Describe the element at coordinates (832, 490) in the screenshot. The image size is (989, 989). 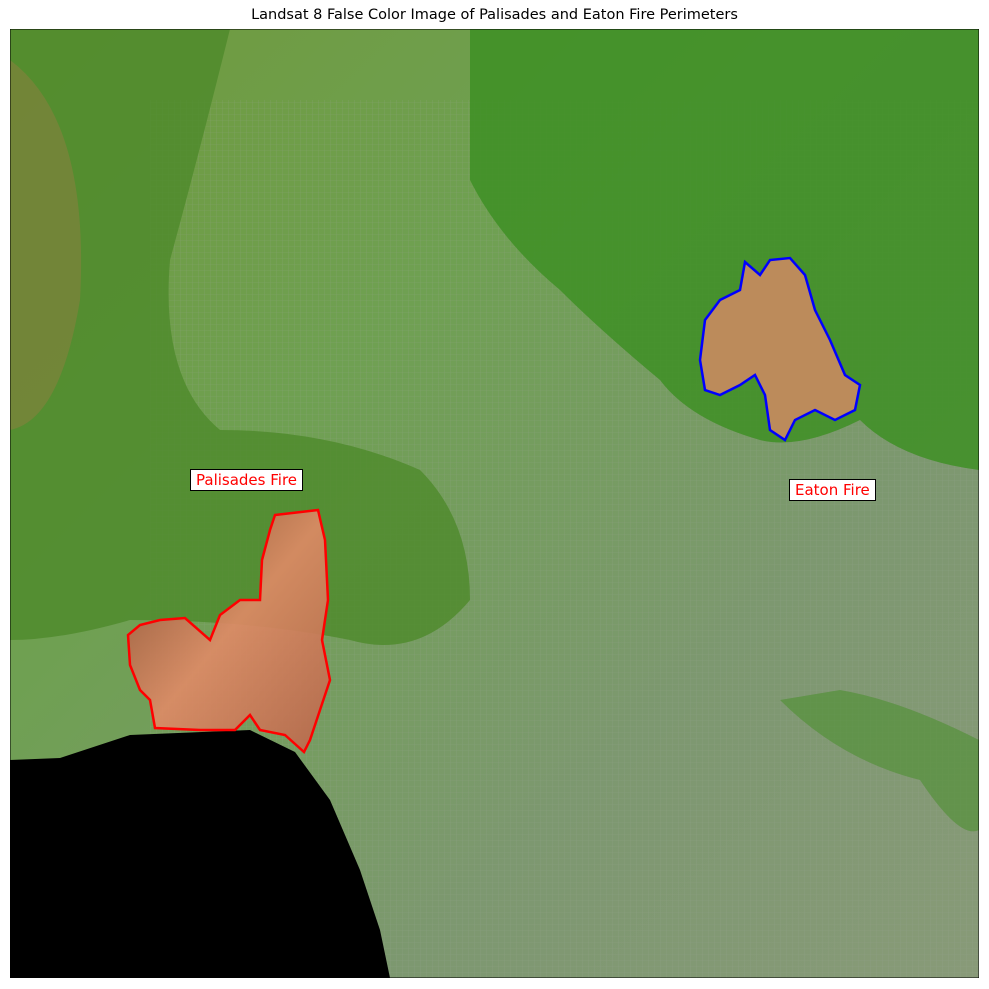
I see `eaton-fire-label: Eaton Fire` at that location.